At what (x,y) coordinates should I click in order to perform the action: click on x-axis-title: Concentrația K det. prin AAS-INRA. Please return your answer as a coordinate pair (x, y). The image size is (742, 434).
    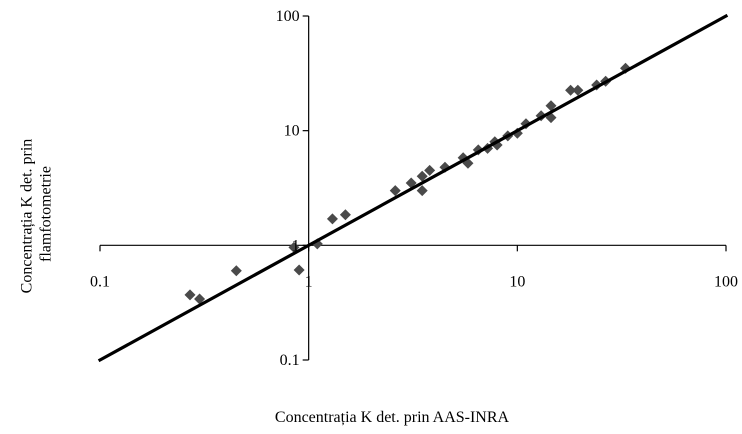
    Looking at the image, I should click on (392, 417).